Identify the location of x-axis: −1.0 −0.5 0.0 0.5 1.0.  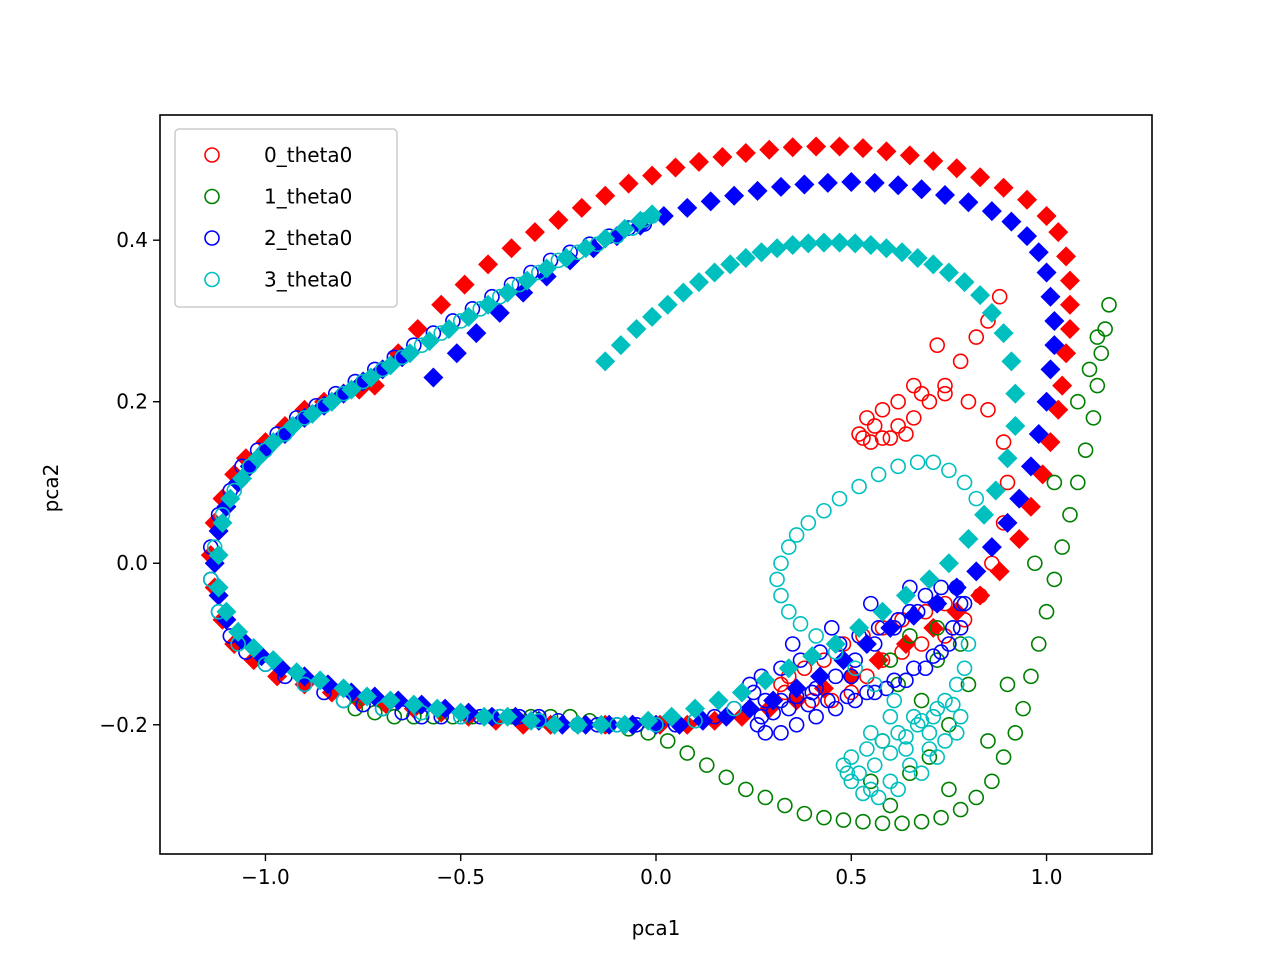
(651, 871).